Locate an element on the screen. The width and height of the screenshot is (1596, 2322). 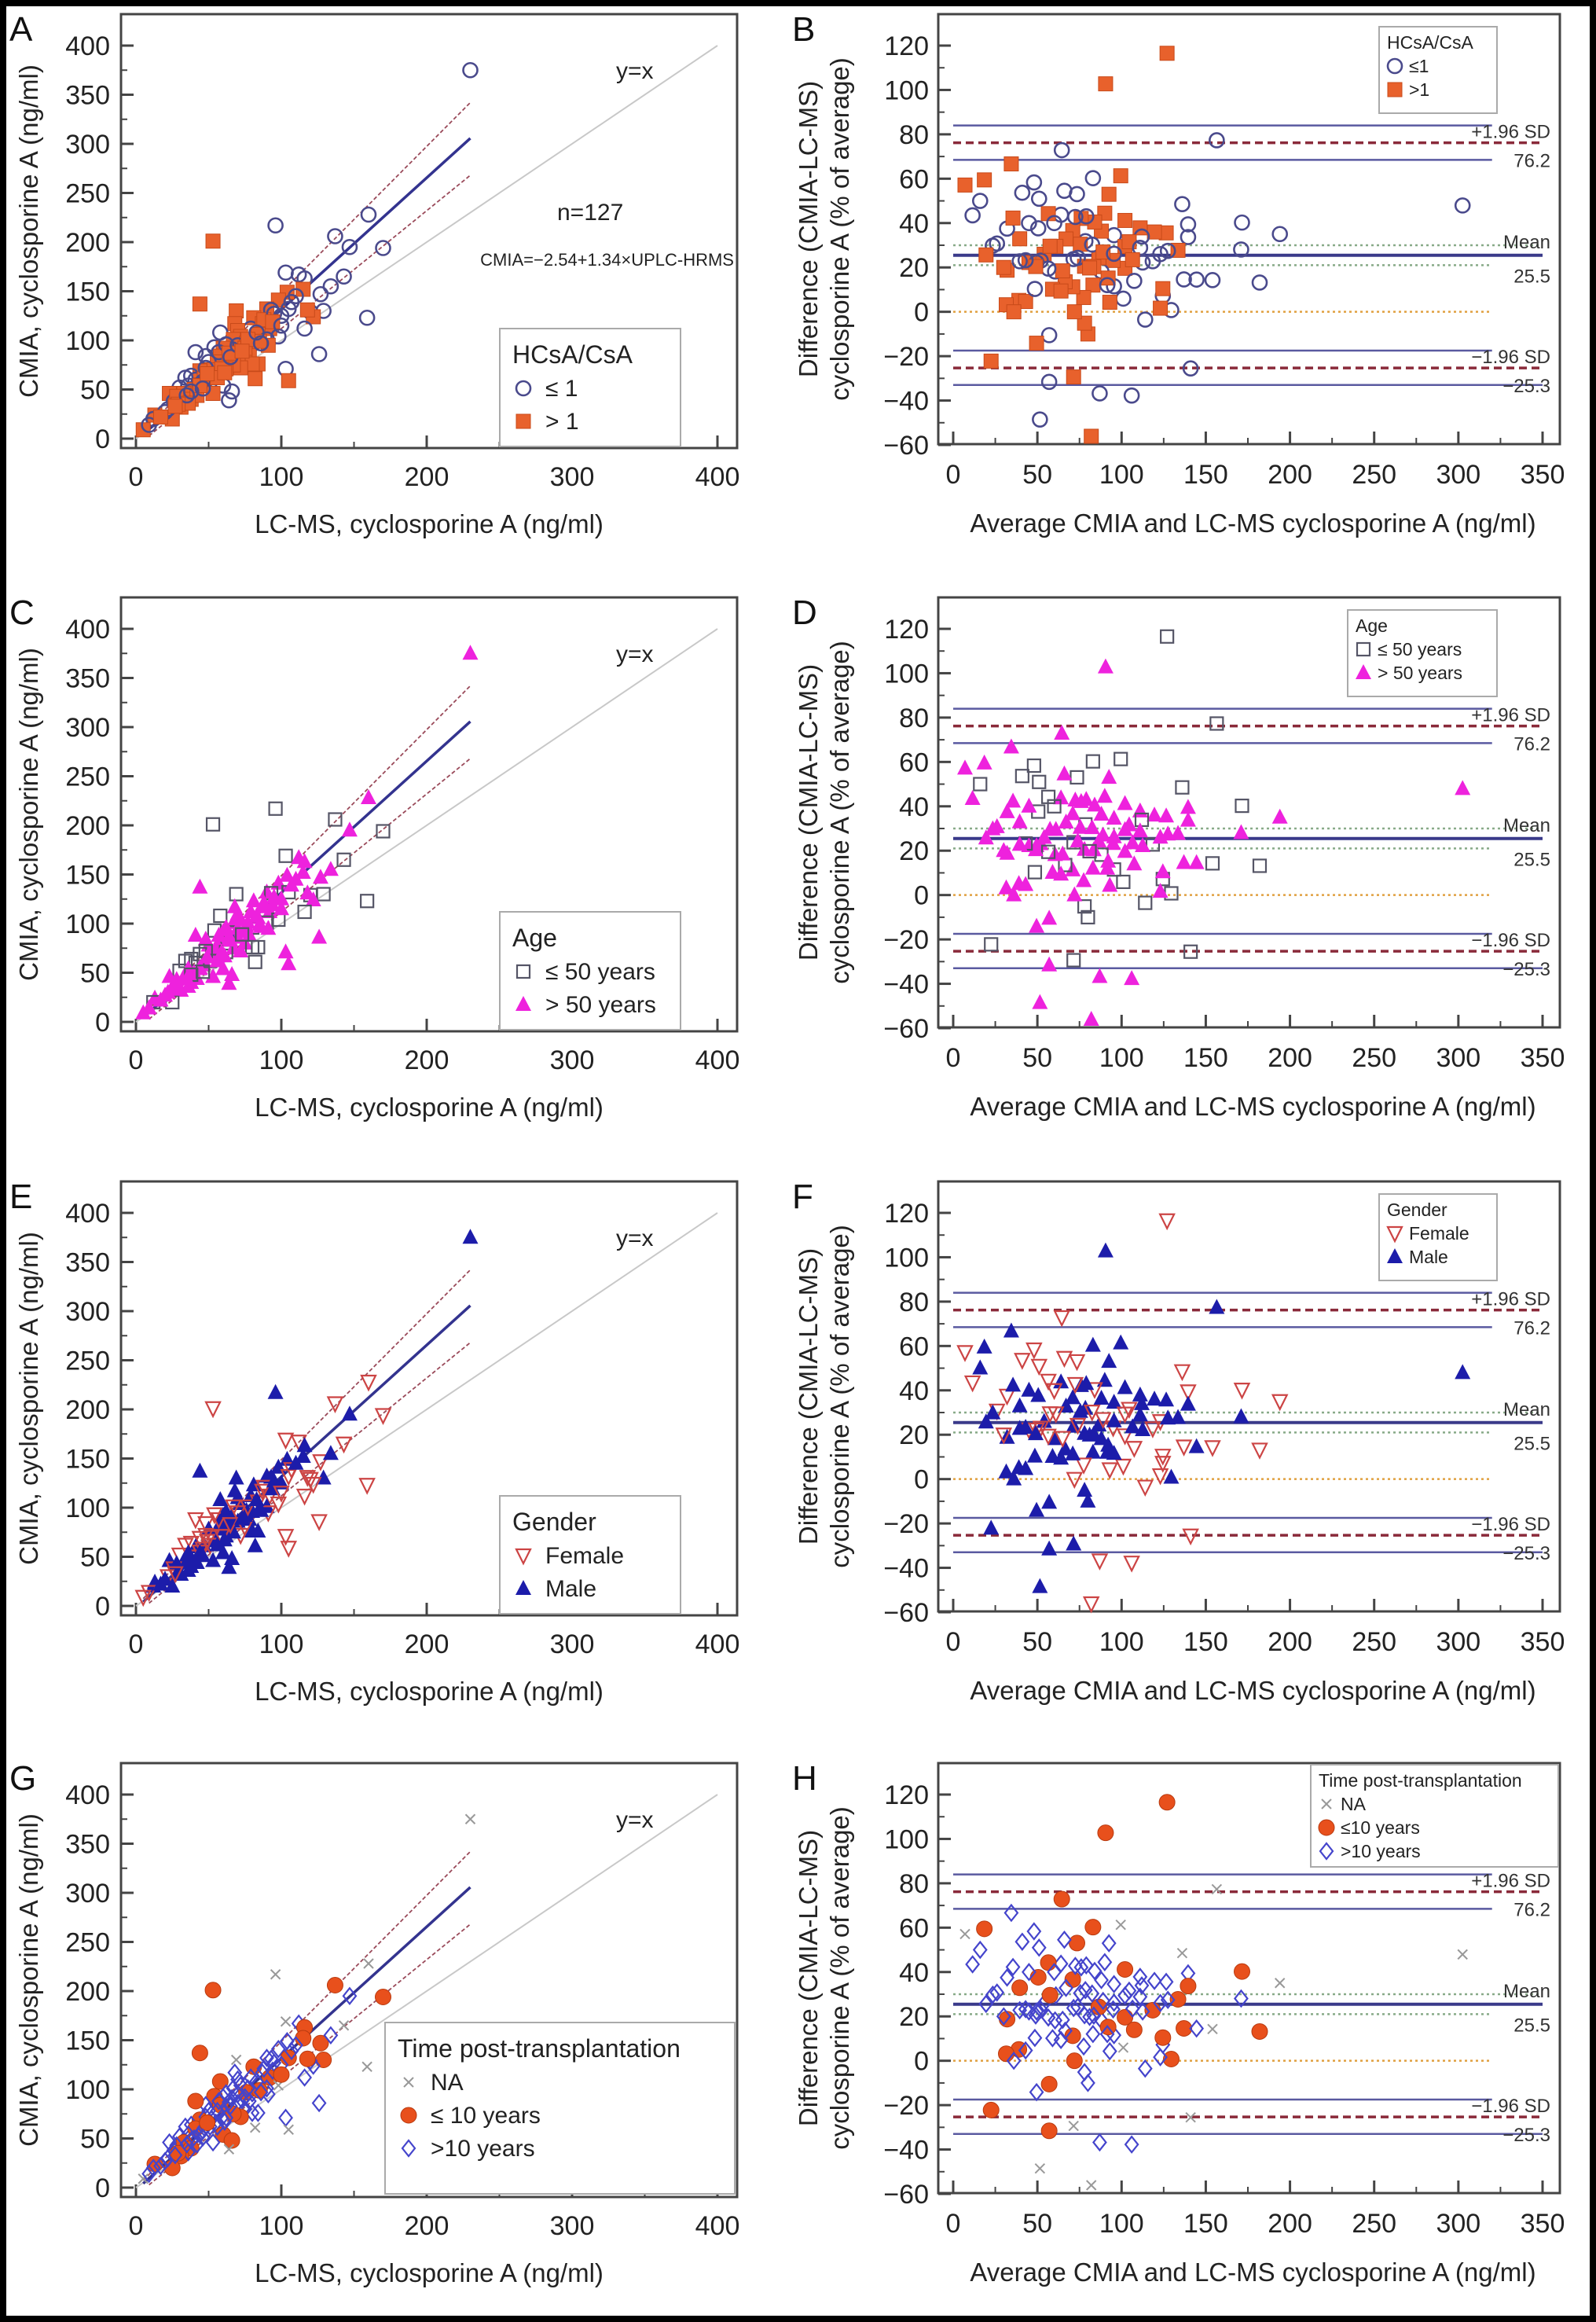
equation-label: CMIA=−2.54+1.34×UPLC-HRMS is located at coordinates (607, 260).